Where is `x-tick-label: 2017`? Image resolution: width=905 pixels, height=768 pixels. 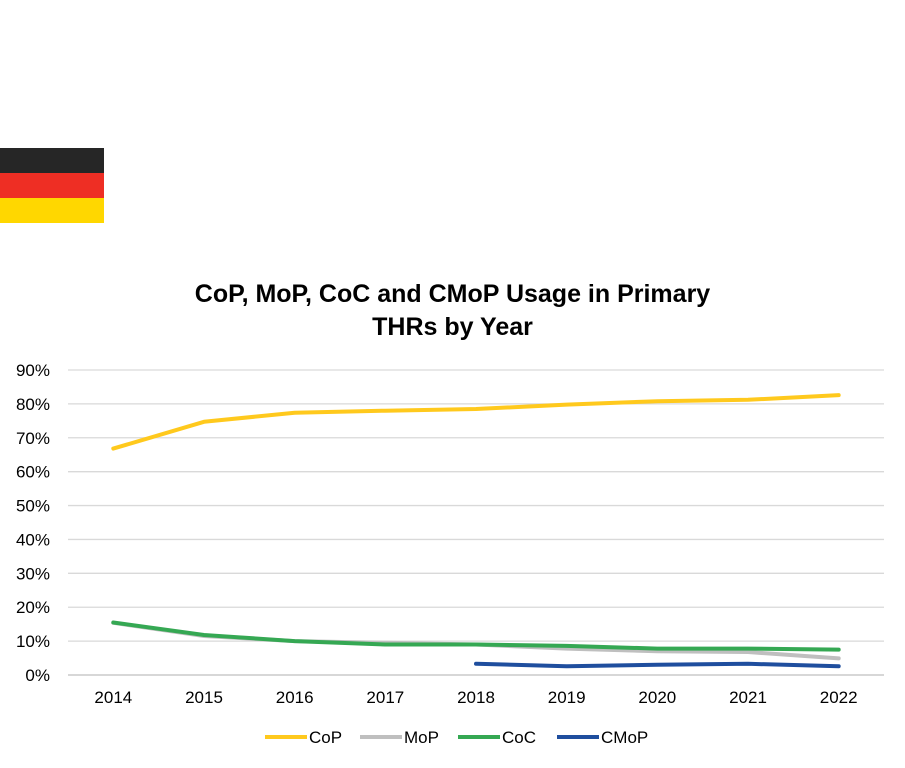 x-tick-label: 2017 is located at coordinates (385, 697).